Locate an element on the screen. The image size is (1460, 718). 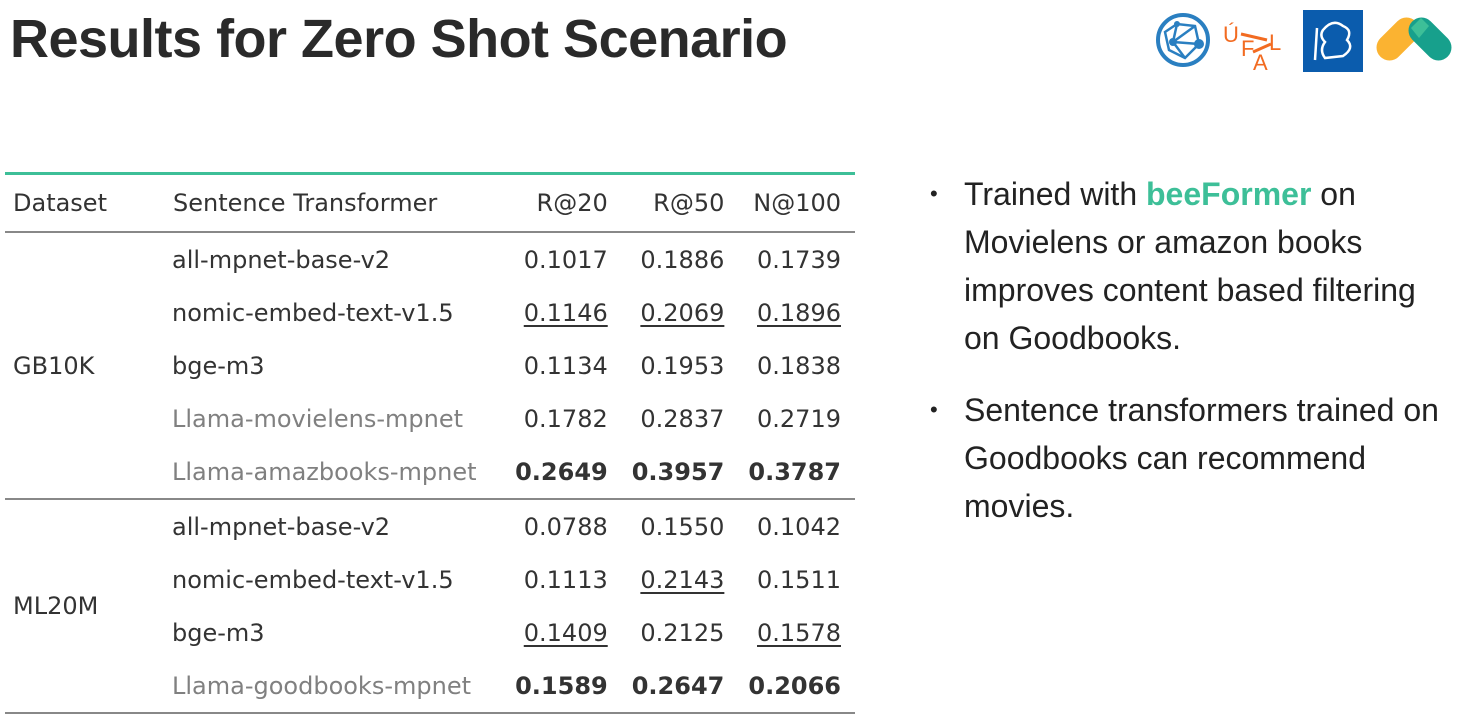
metric-value: 0.0788 is located at coordinates (565, 526).